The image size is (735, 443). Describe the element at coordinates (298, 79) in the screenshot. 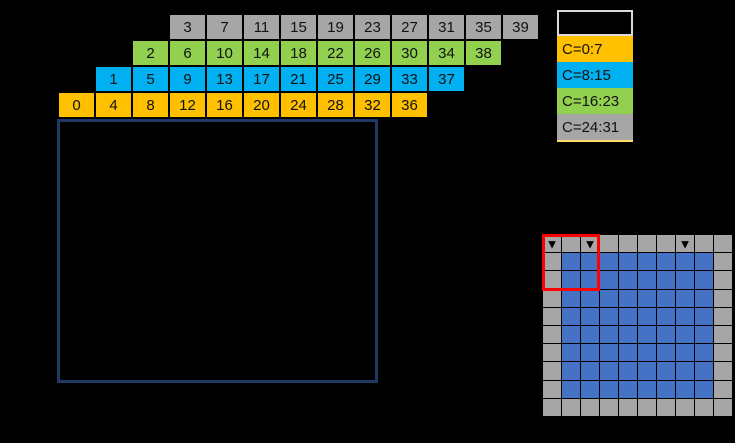

I see `staircase-cell: 21` at that location.